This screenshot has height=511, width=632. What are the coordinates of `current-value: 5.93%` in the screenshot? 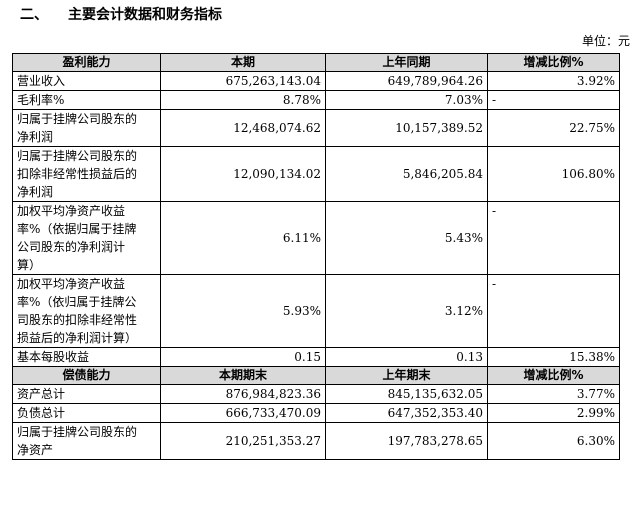 It's located at (243, 311).